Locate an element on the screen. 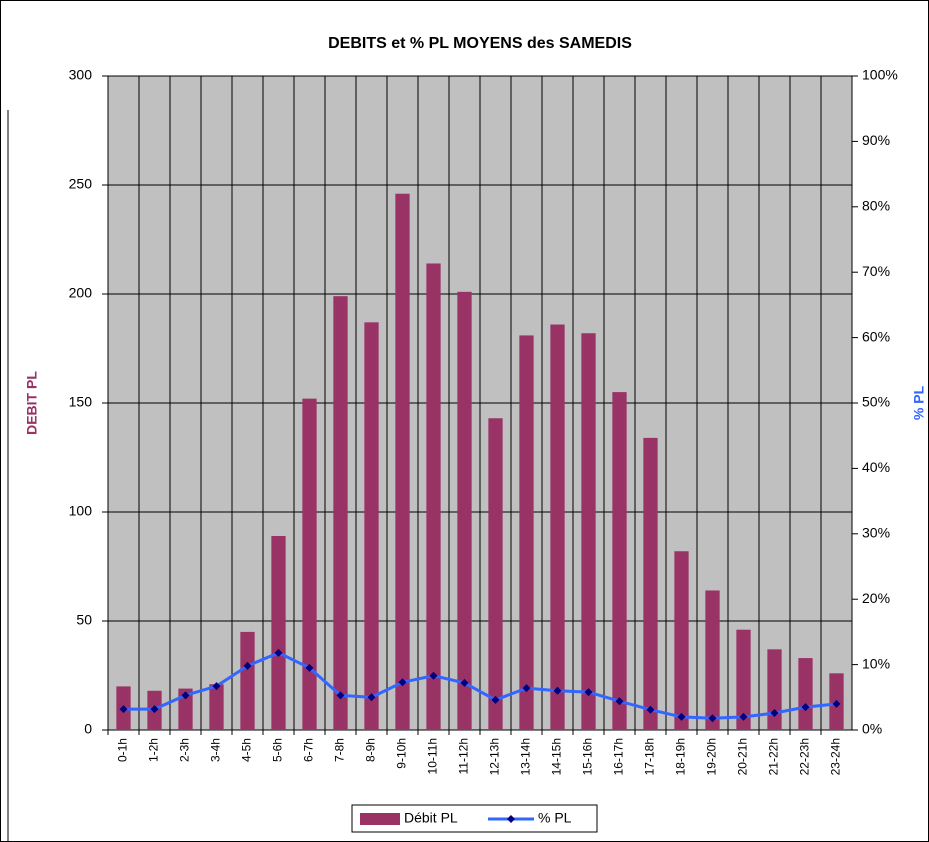 This screenshot has width=929, height=842. x-tick-label: 6-7h is located at coordinates (309, 750).